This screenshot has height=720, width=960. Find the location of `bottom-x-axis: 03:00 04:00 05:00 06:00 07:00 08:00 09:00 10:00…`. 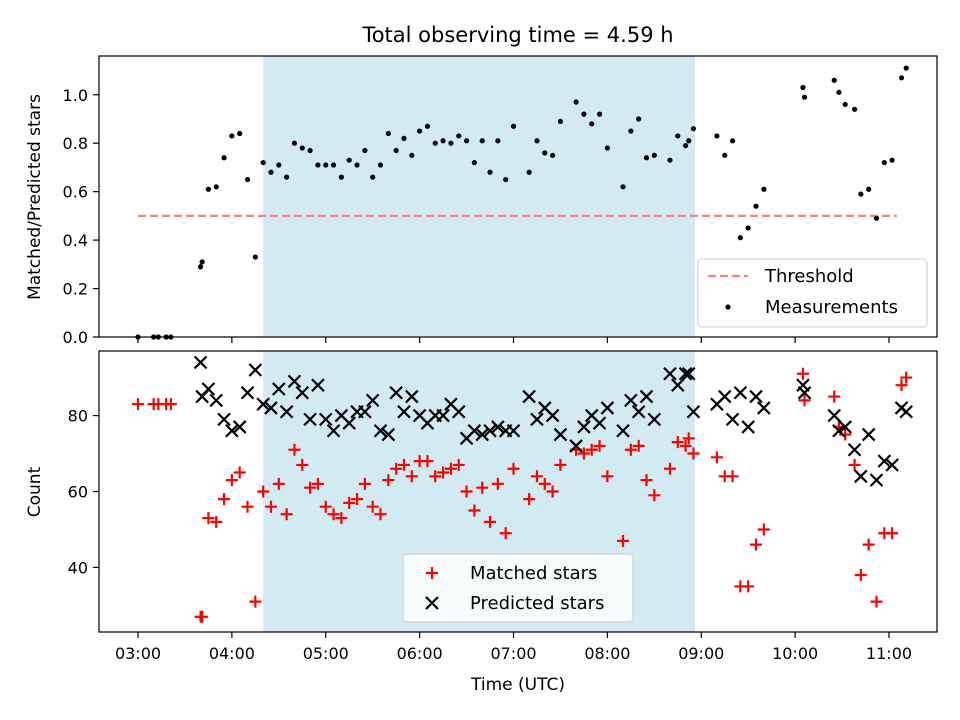

bottom-x-axis: 03:00 04:00 05:00 06:00 07:00 08:00 09:00 10:00… is located at coordinates (513, 647).